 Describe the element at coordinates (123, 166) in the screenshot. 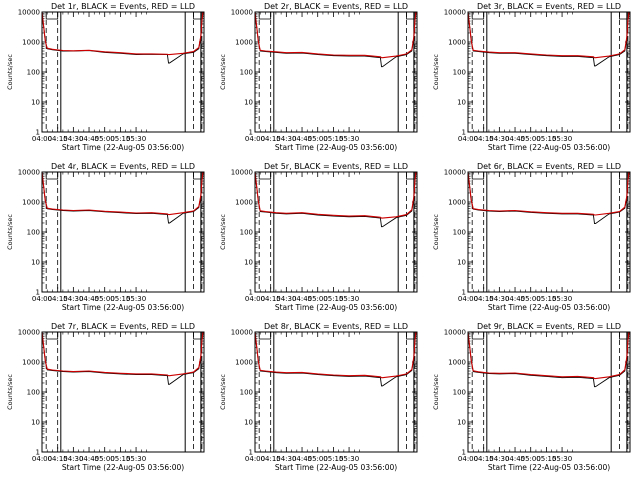

I see `chart-title: Det 4r, BLACK = Events, RED = LLD` at that location.